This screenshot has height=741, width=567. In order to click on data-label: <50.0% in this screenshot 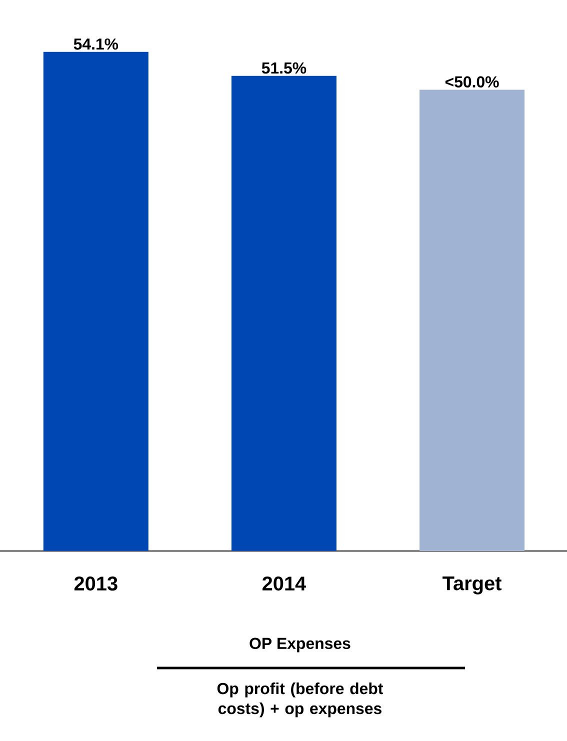, I will do `click(472, 82)`.